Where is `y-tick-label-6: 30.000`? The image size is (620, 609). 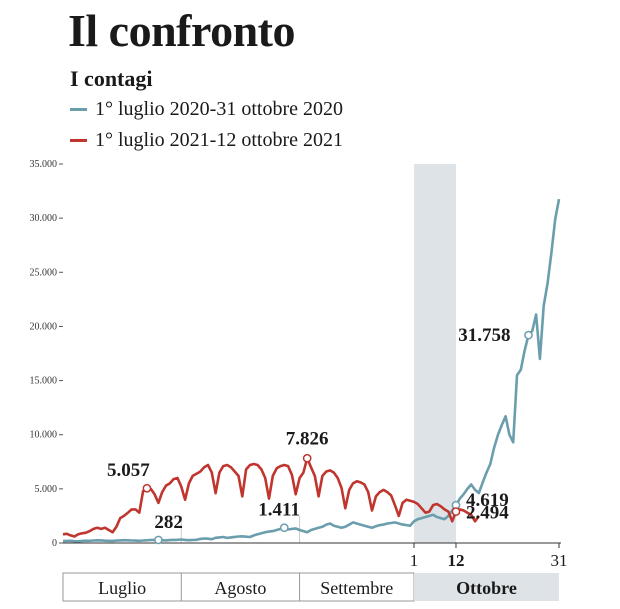 y-tick-label-6: 30.000 is located at coordinates (44, 218).